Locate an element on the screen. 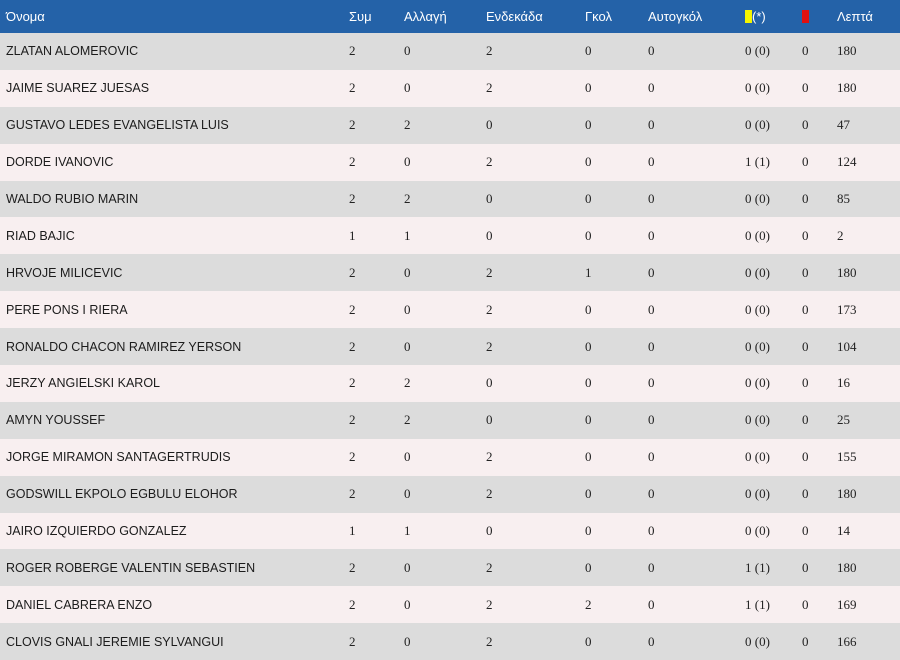 The width and height of the screenshot is (900, 660). player-name: GODSWILL EKPOLO EGBULU ELOHOR is located at coordinates (122, 494).